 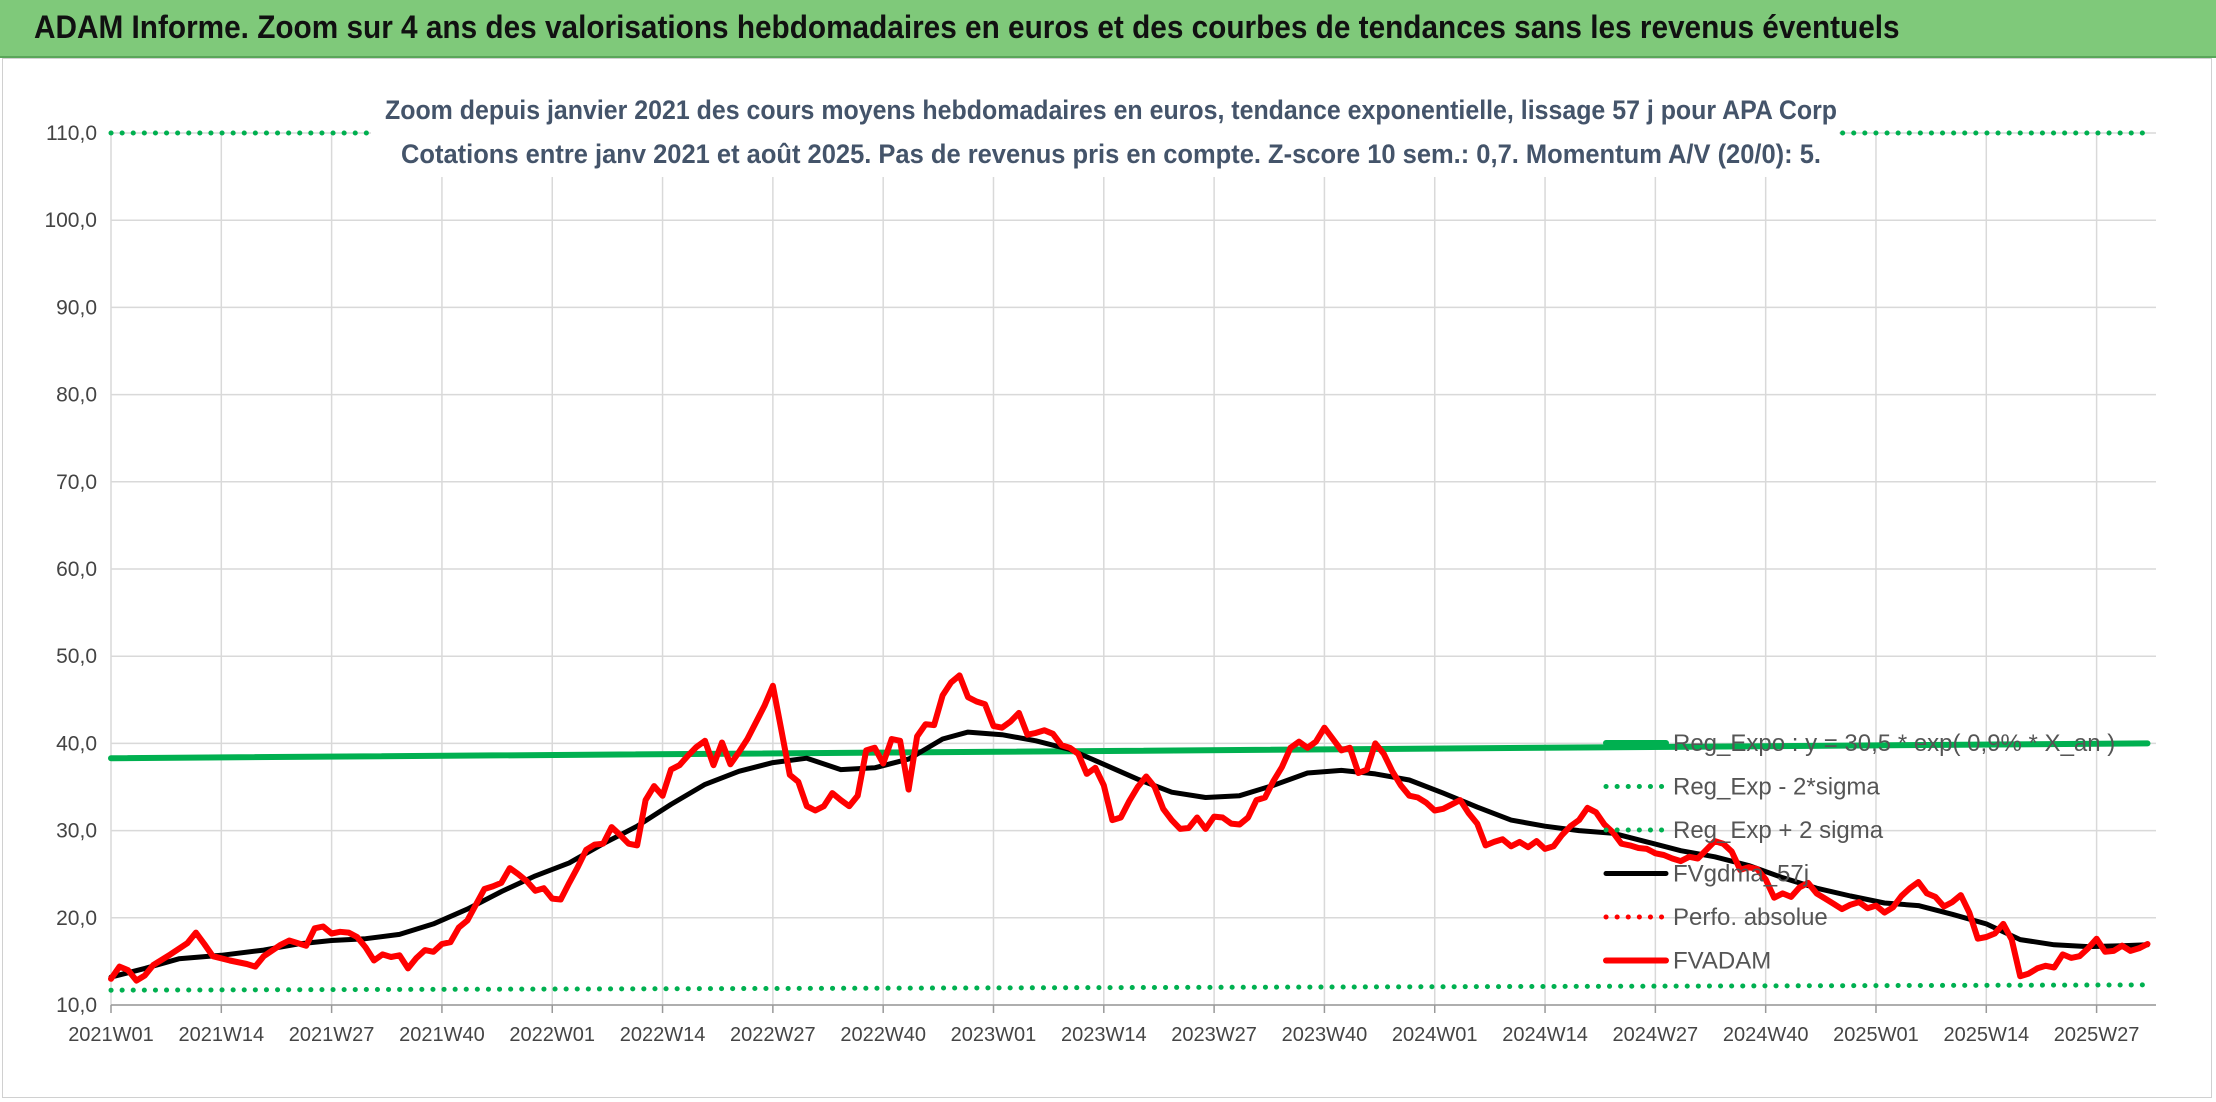 What do you see at coordinates (1750, 917) in the screenshot?
I see `legend-item-perfo-absolue-label: Perfo. absolue` at bounding box center [1750, 917].